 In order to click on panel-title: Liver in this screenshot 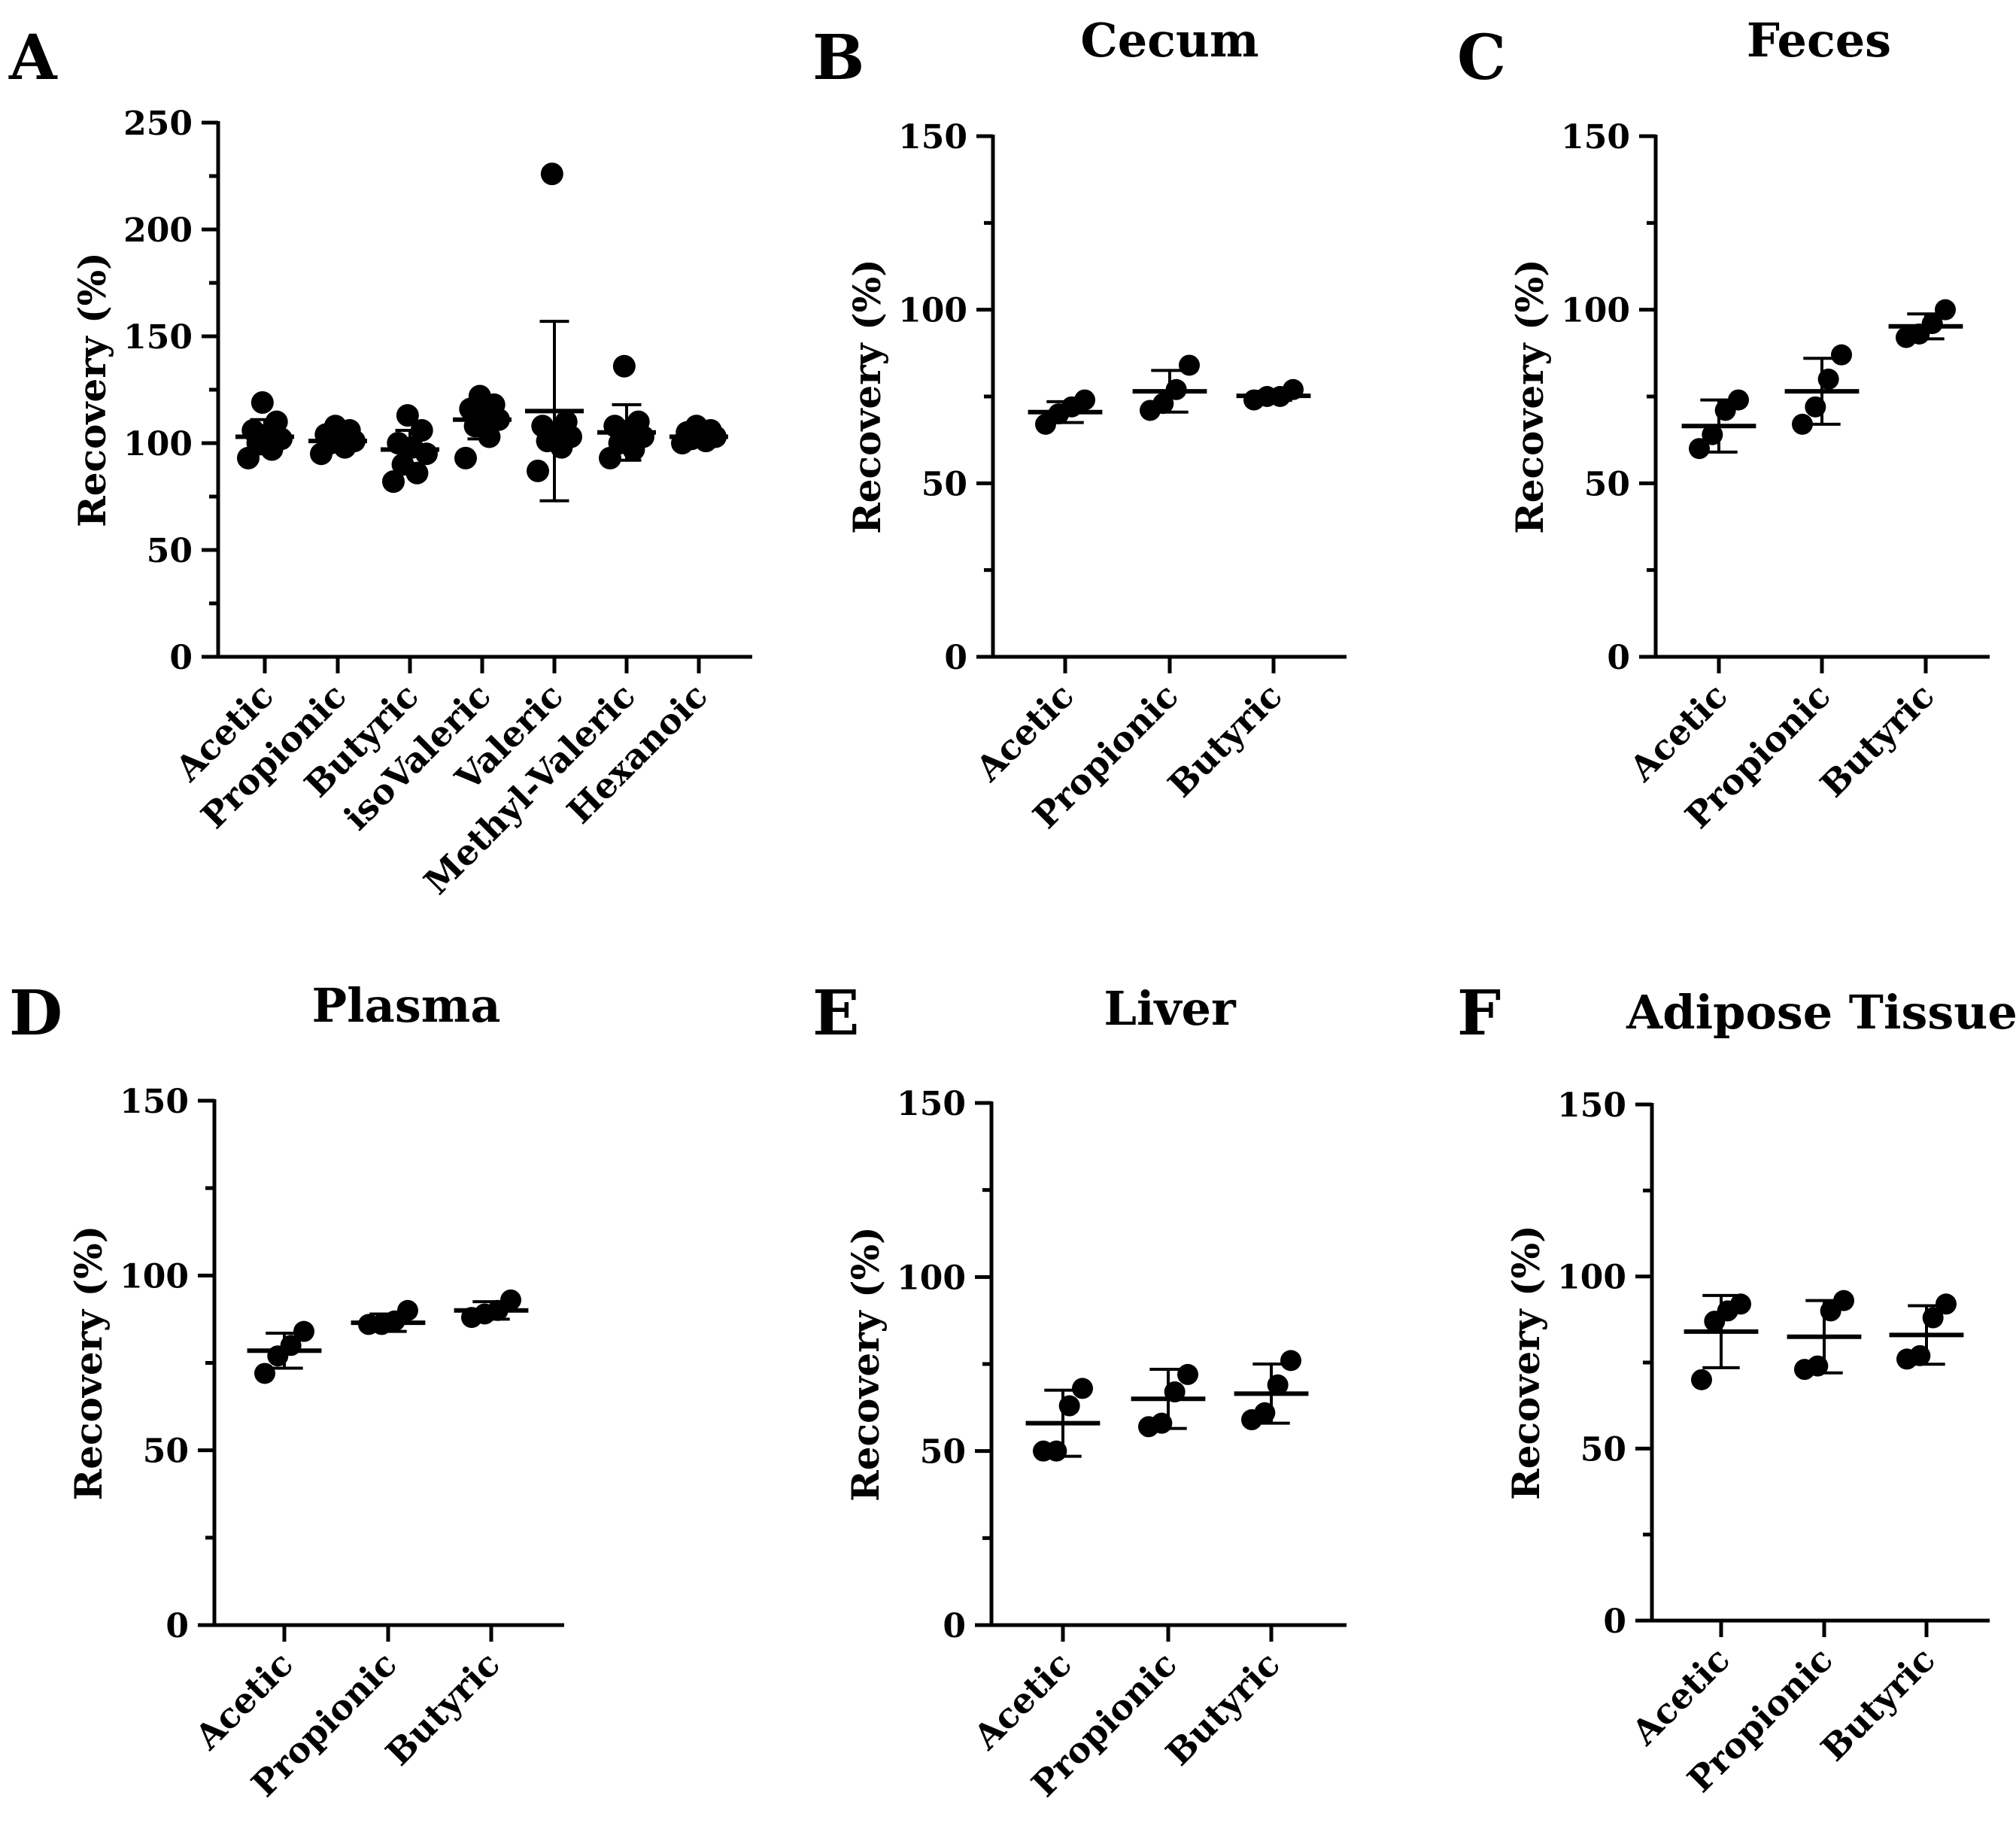, I will do `click(1170, 1008)`.